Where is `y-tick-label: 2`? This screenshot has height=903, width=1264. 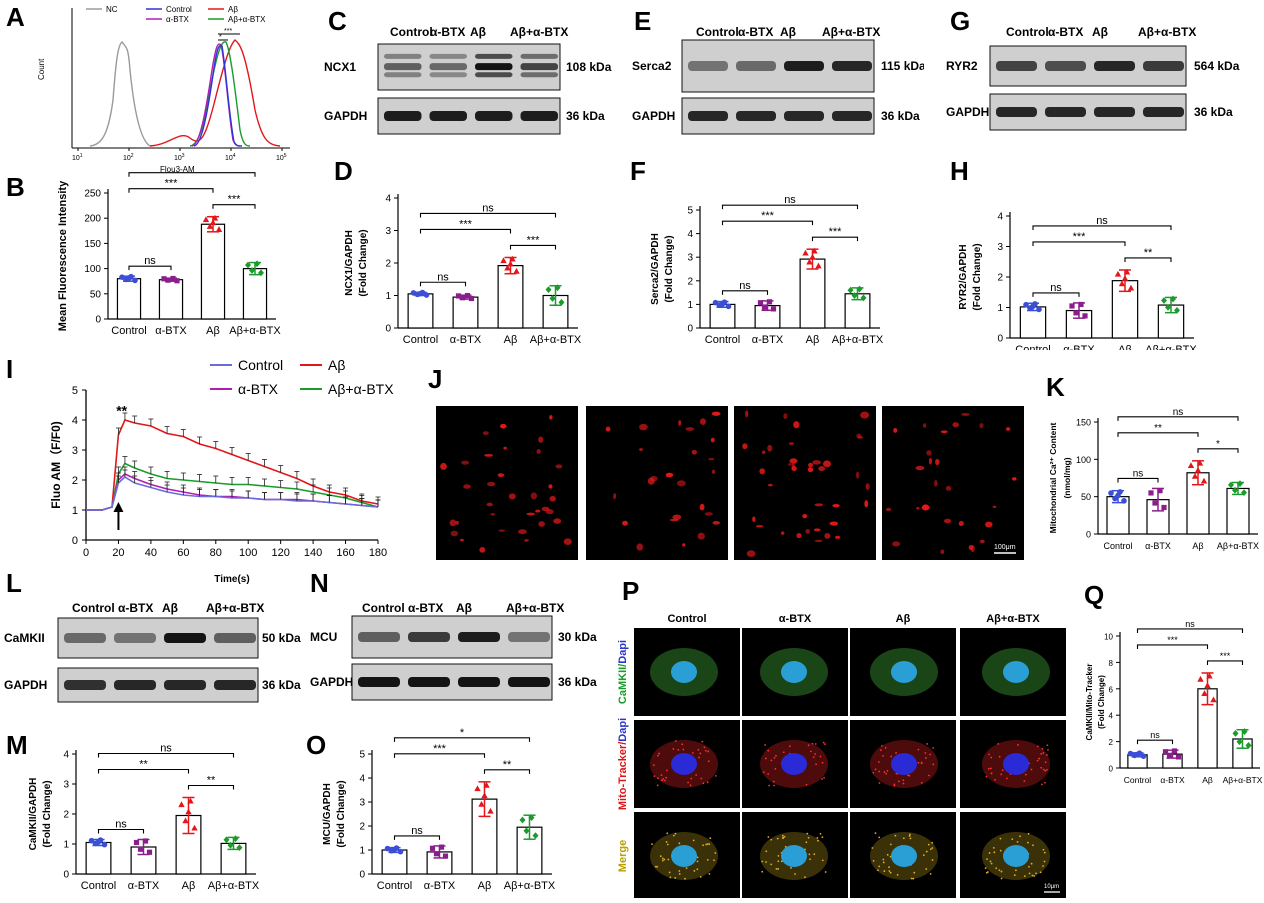
y-tick-label: 2 is located at coordinates (1111, 742).